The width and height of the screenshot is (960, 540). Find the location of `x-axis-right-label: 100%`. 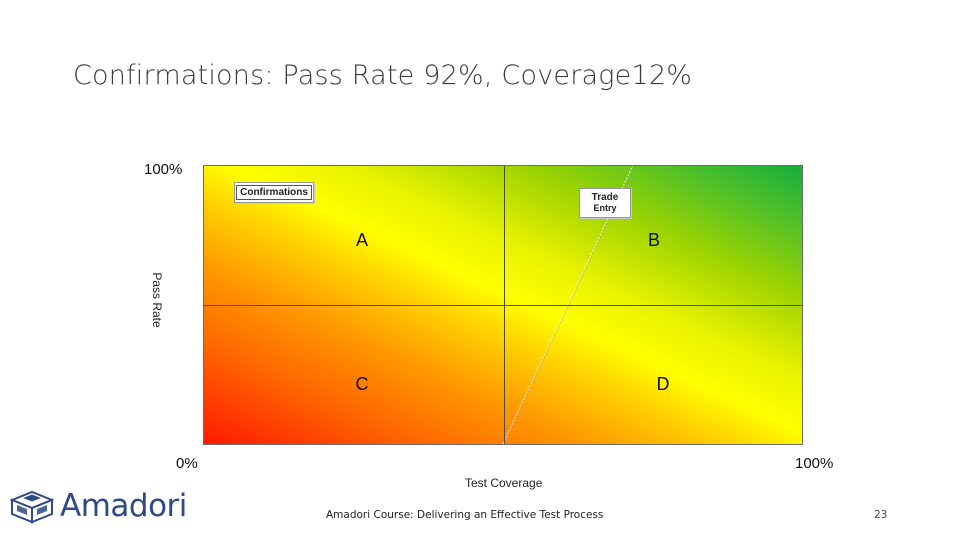

x-axis-right-label: 100% is located at coordinates (814, 463).